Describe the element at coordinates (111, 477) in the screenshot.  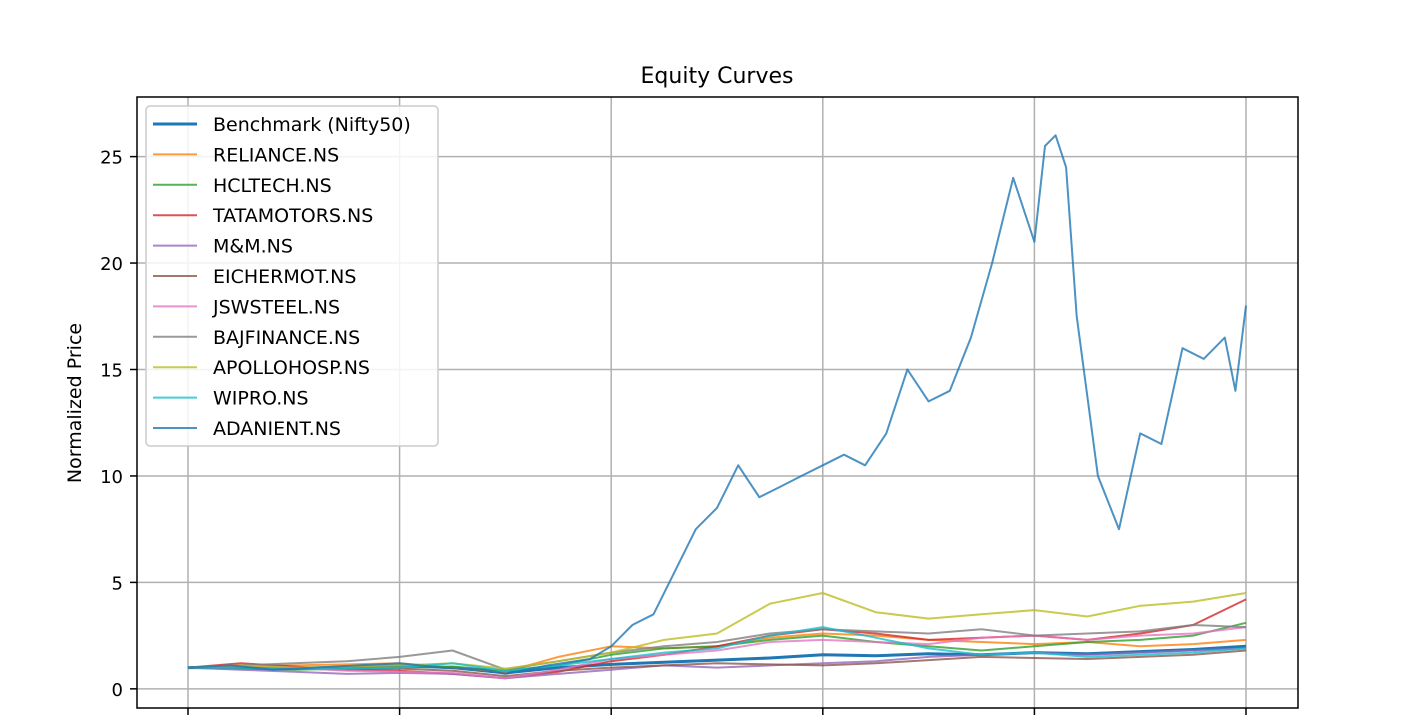
I see `y-tick-label: 10` at that location.